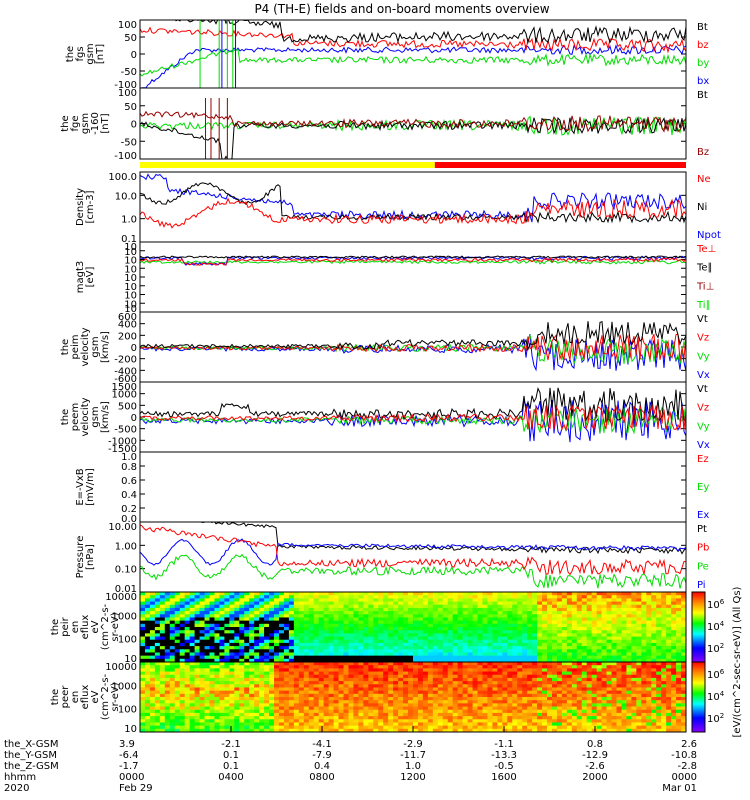 This screenshot has width=750, height=800. I want to click on y-tick-label: 0, so click(134, 125).